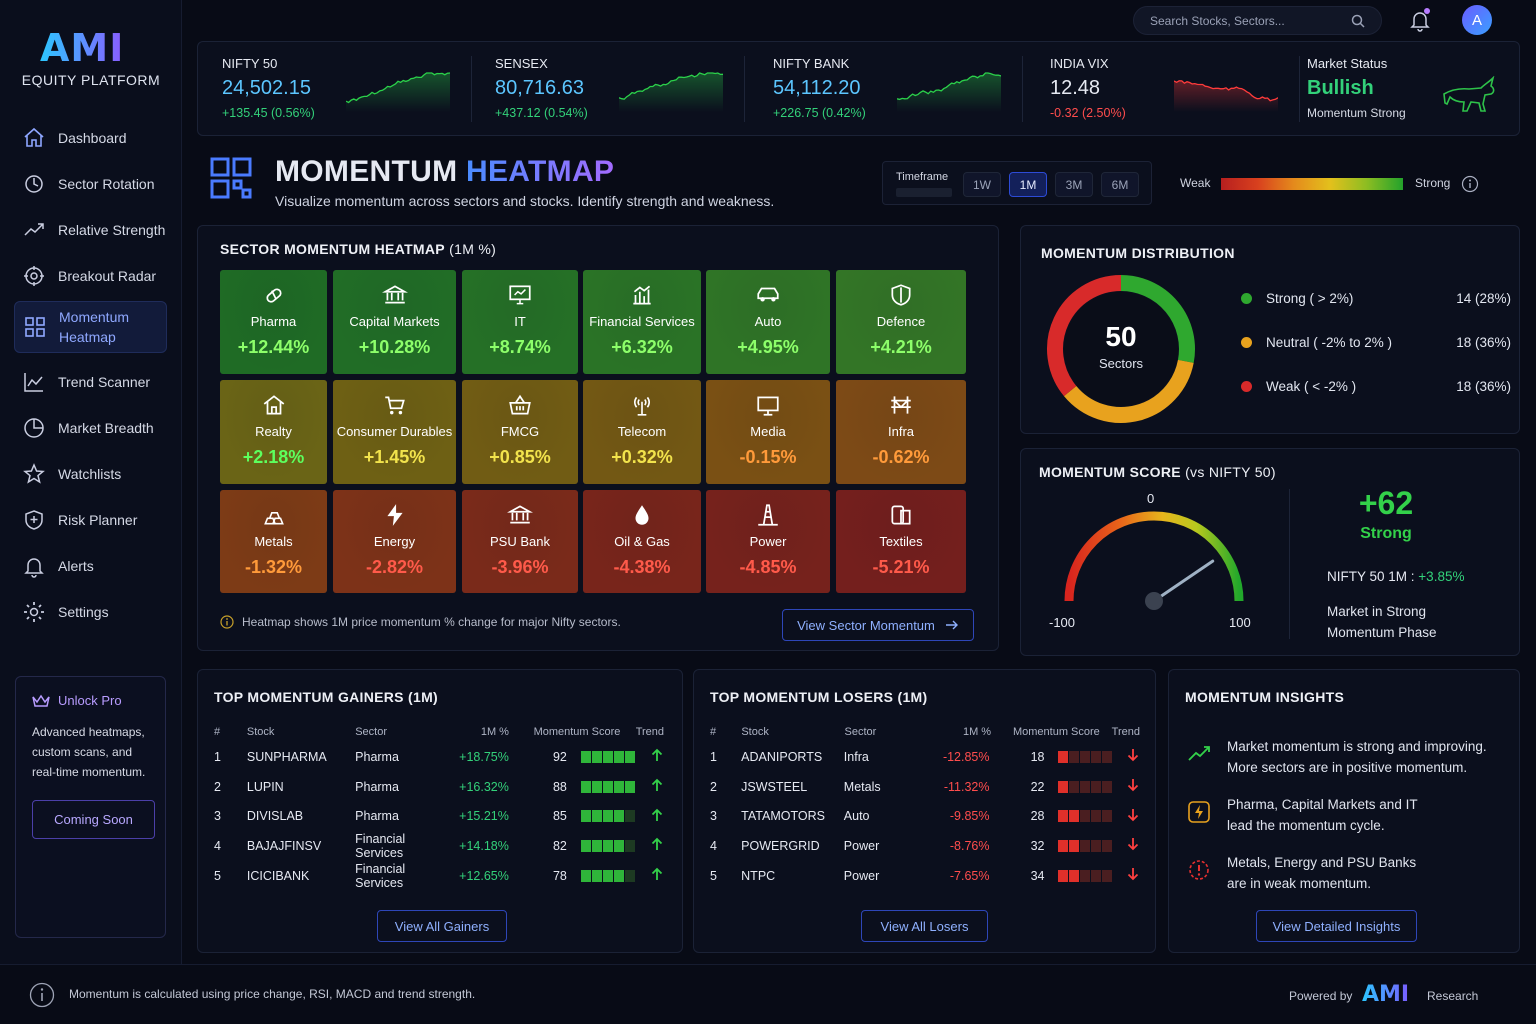 This screenshot has width=1536, height=1024. Describe the element at coordinates (90, 184) in the screenshot. I see `sidebar-item-sector-rotation: Sector Rotation` at that location.